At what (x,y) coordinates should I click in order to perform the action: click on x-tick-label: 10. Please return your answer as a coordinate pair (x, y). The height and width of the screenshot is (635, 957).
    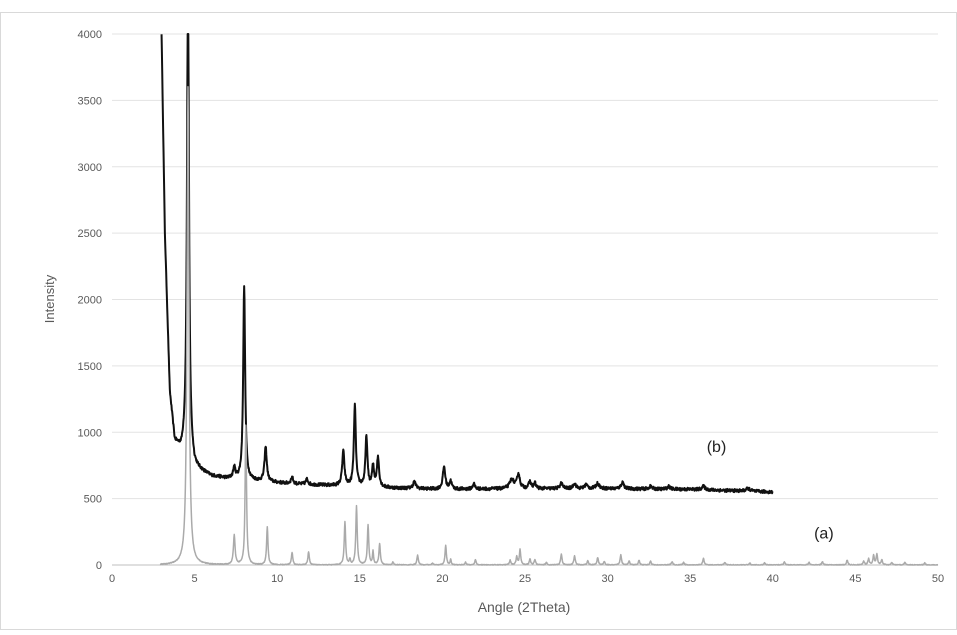
    Looking at the image, I should click on (277, 579).